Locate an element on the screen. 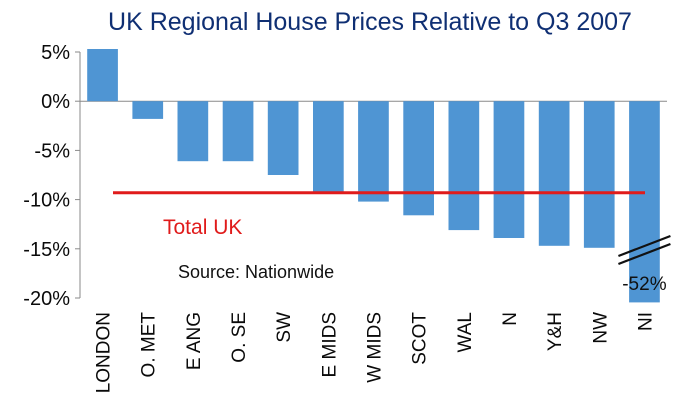 The image size is (700, 420). bar-london is located at coordinates (102, 75).